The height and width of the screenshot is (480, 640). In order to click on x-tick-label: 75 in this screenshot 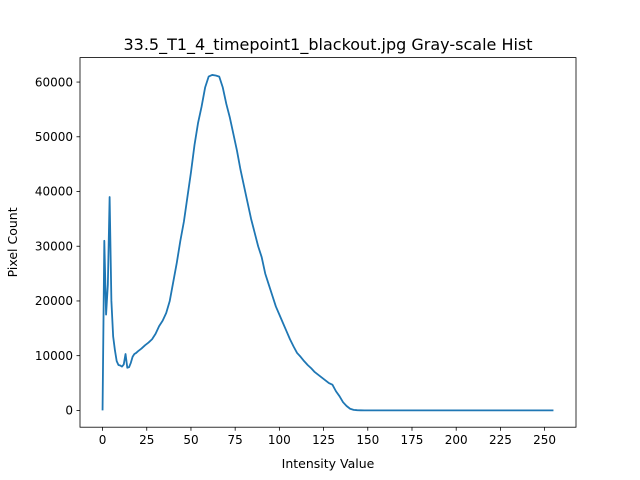, I will do `click(235, 440)`.